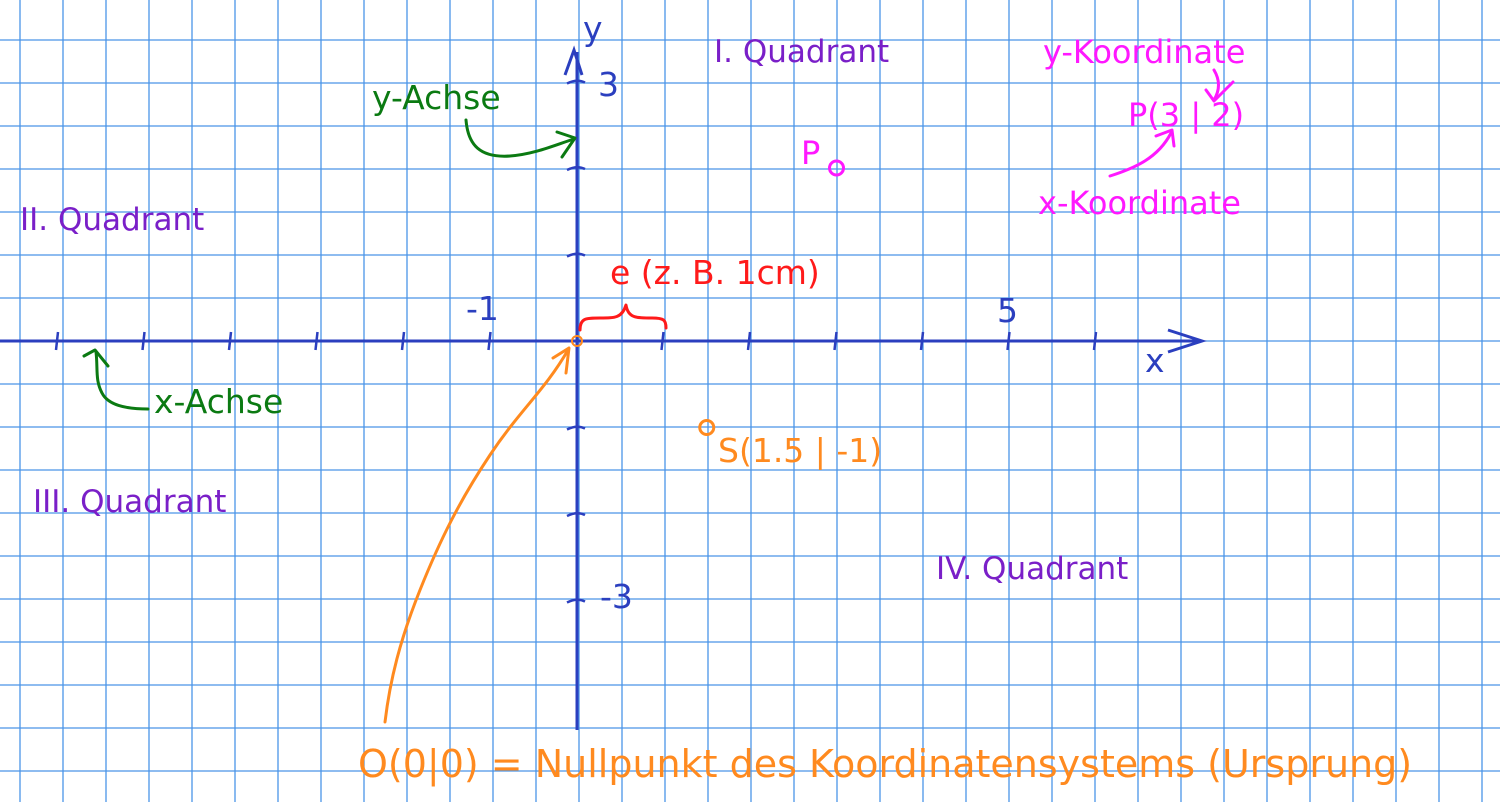  I want to click on x-axis-note-arrow, so click(122, 380).